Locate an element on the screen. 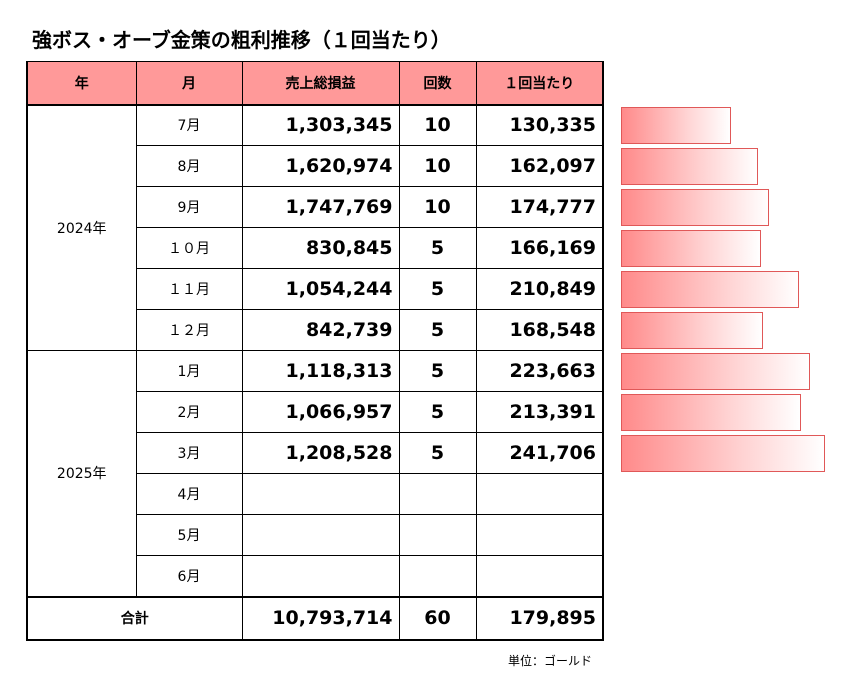 Image resolution: width=854 pixels, height=690 pixels. month-cell: 2月 is located at coordinates (189, 412).